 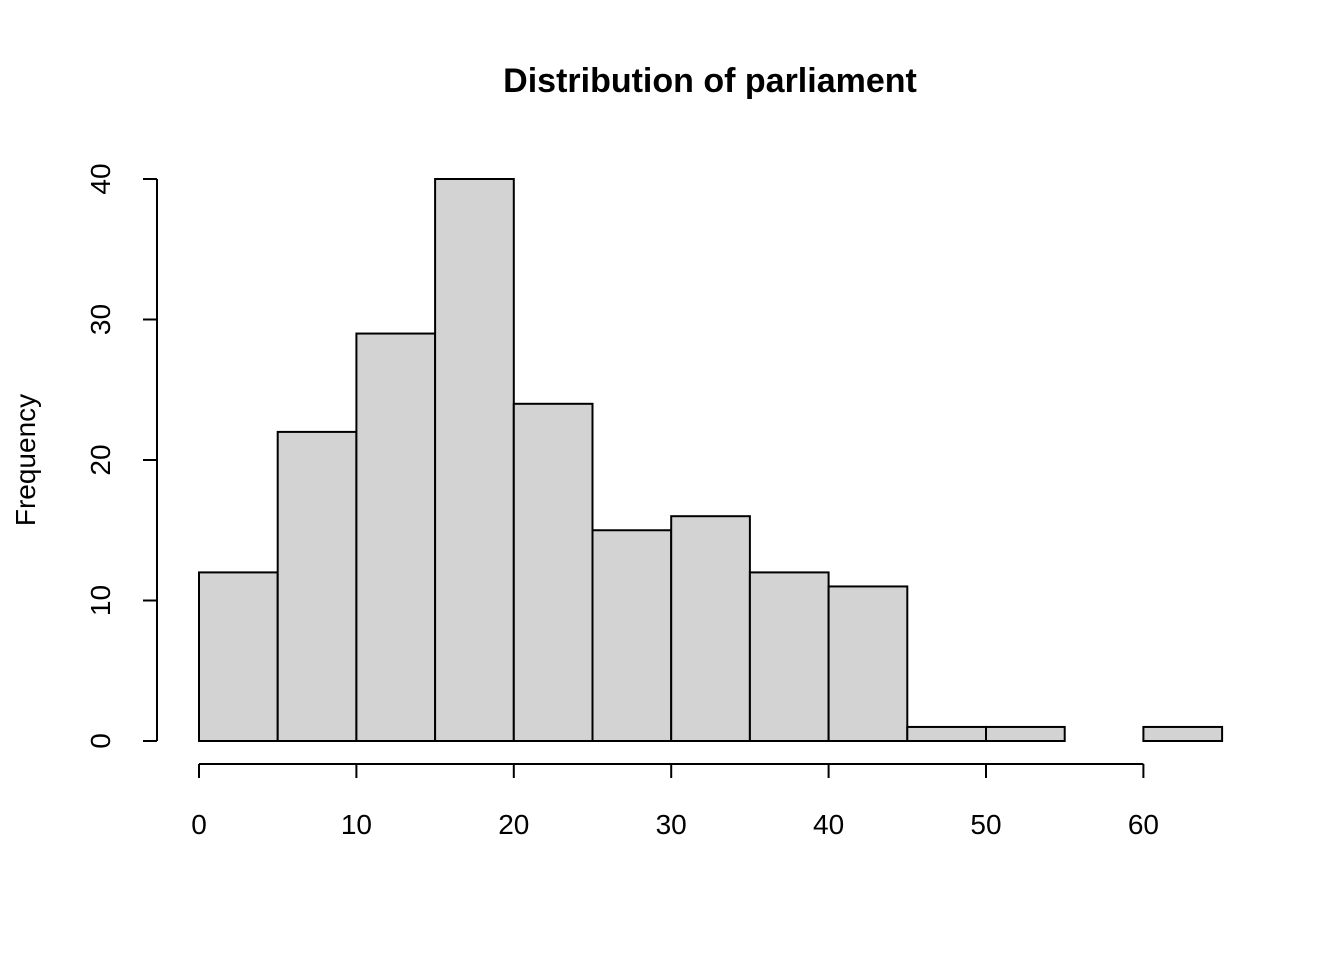 I want to click on y-tick-label: 0, so click(x=100, y=741).